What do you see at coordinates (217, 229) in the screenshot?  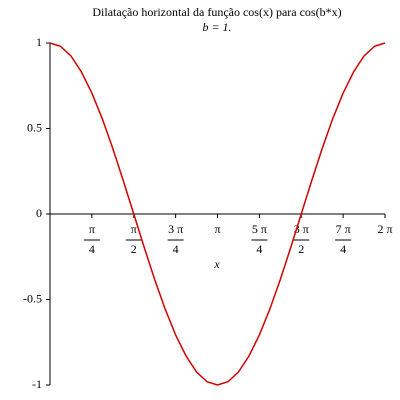 I see `x-tick-label: π` at bounding box center [217, 229].